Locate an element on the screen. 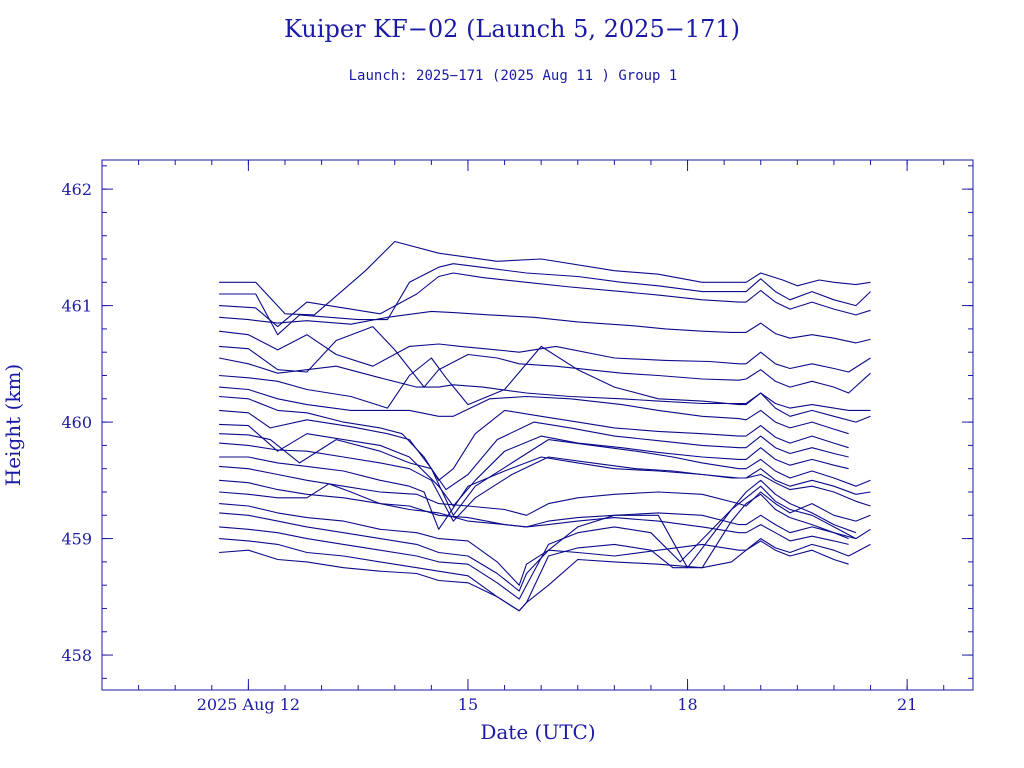  y-tick-label: 458 is located at coordinates (76, 655).